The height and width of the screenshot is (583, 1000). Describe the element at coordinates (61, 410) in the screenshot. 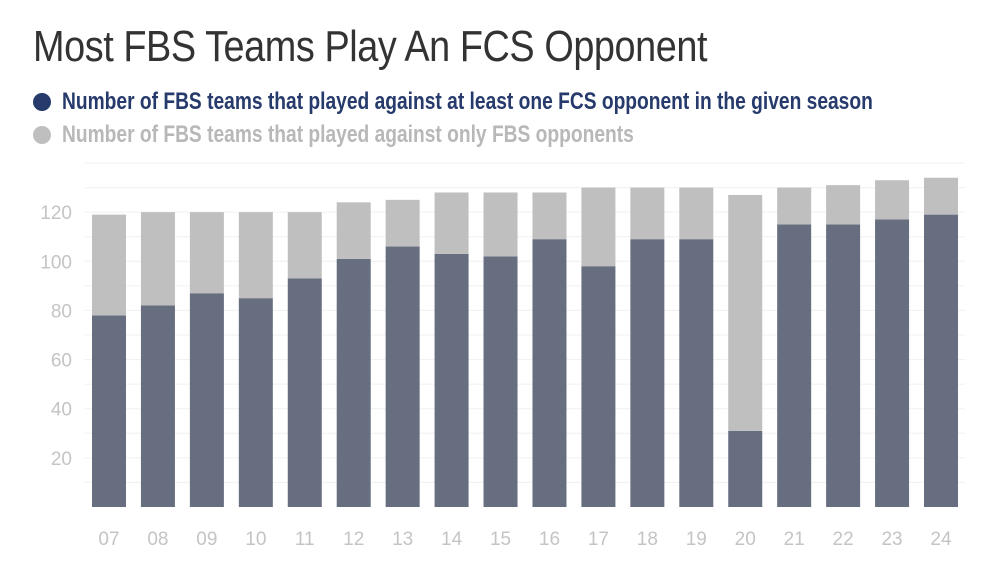

I see `y-tick-label: 40` at that location.